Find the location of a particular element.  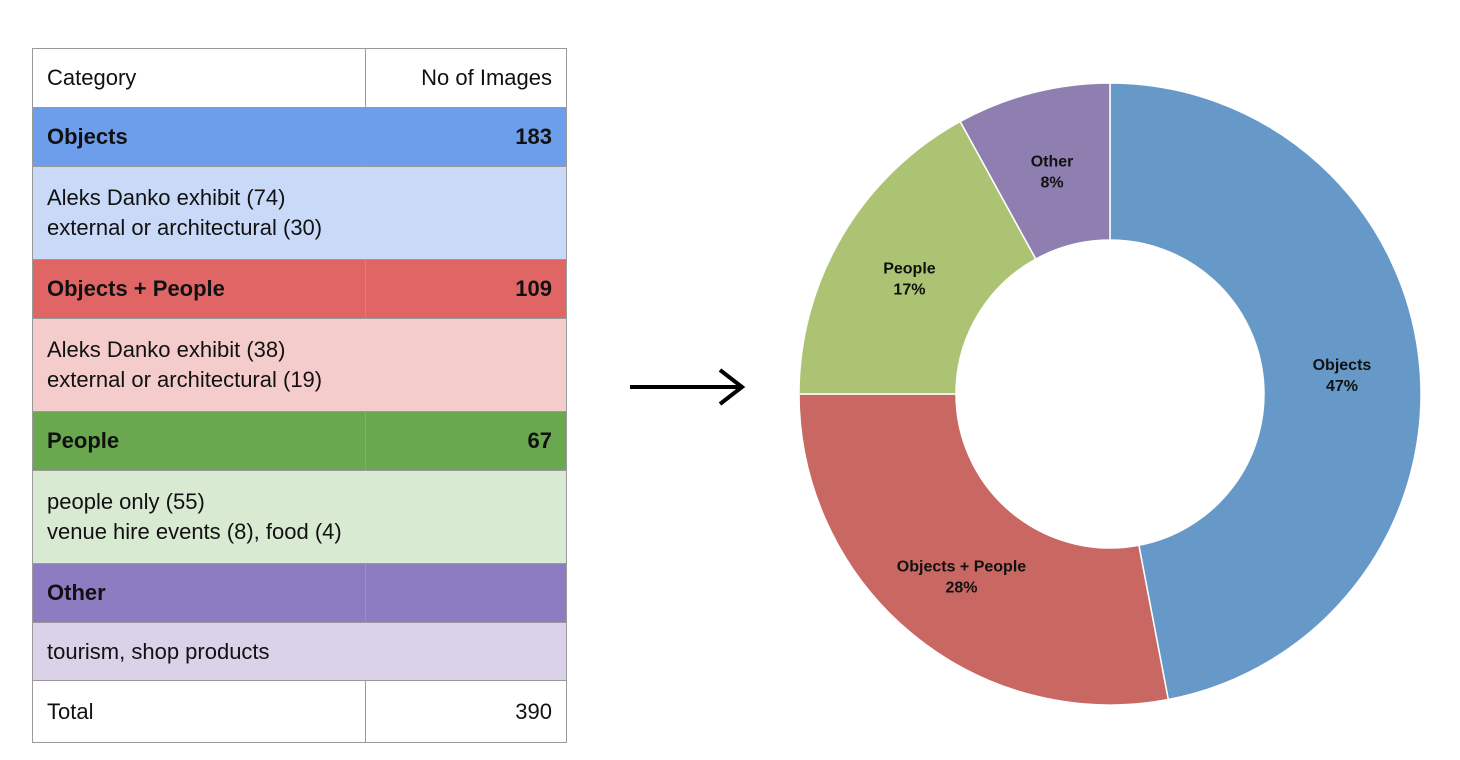

slice-percent-objects-people: 28% is located at coordinates (961, 588).